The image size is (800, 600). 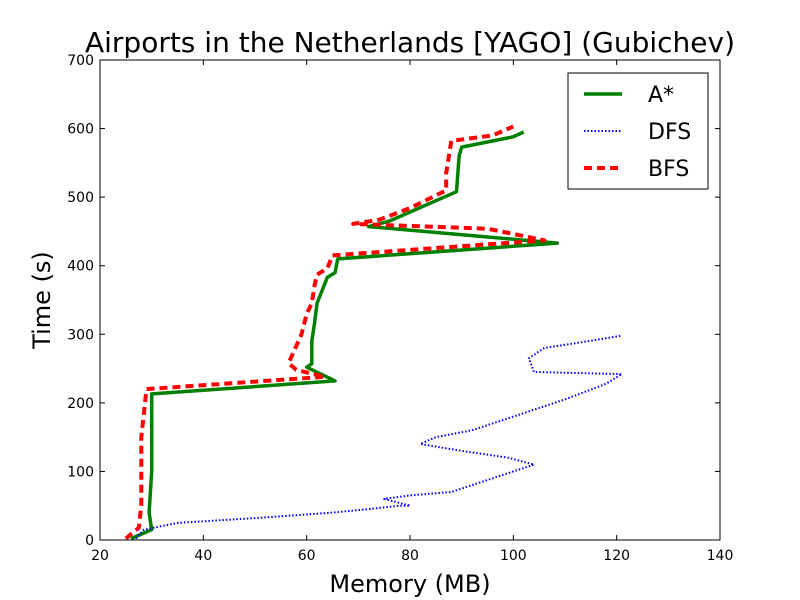 What do you see at coordinates (203, 556) in the screenshot?
I see `x-tick-label: 40` at bounding box center [203, 556].